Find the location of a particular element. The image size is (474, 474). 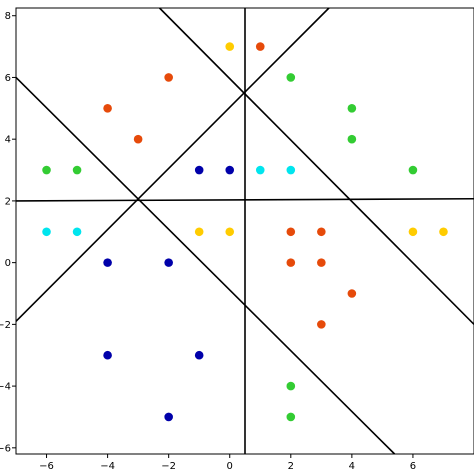

x-tick-label: 6 is located at coordinates (413, 466).